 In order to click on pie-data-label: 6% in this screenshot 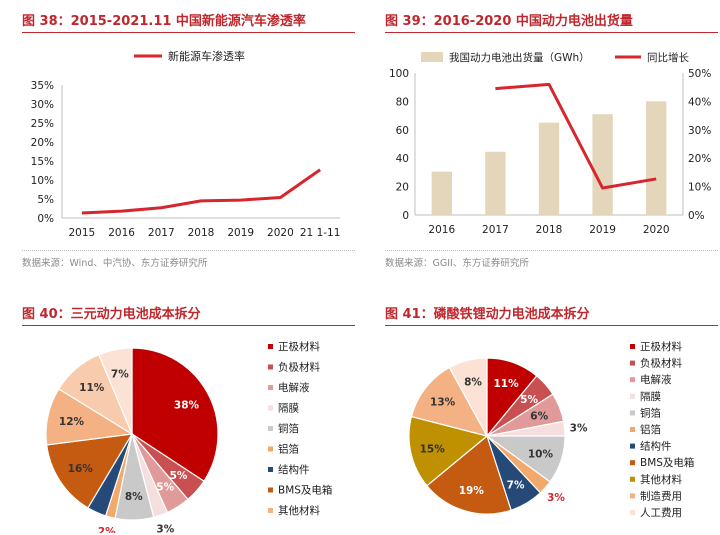, I will do `click(539, 416)`.